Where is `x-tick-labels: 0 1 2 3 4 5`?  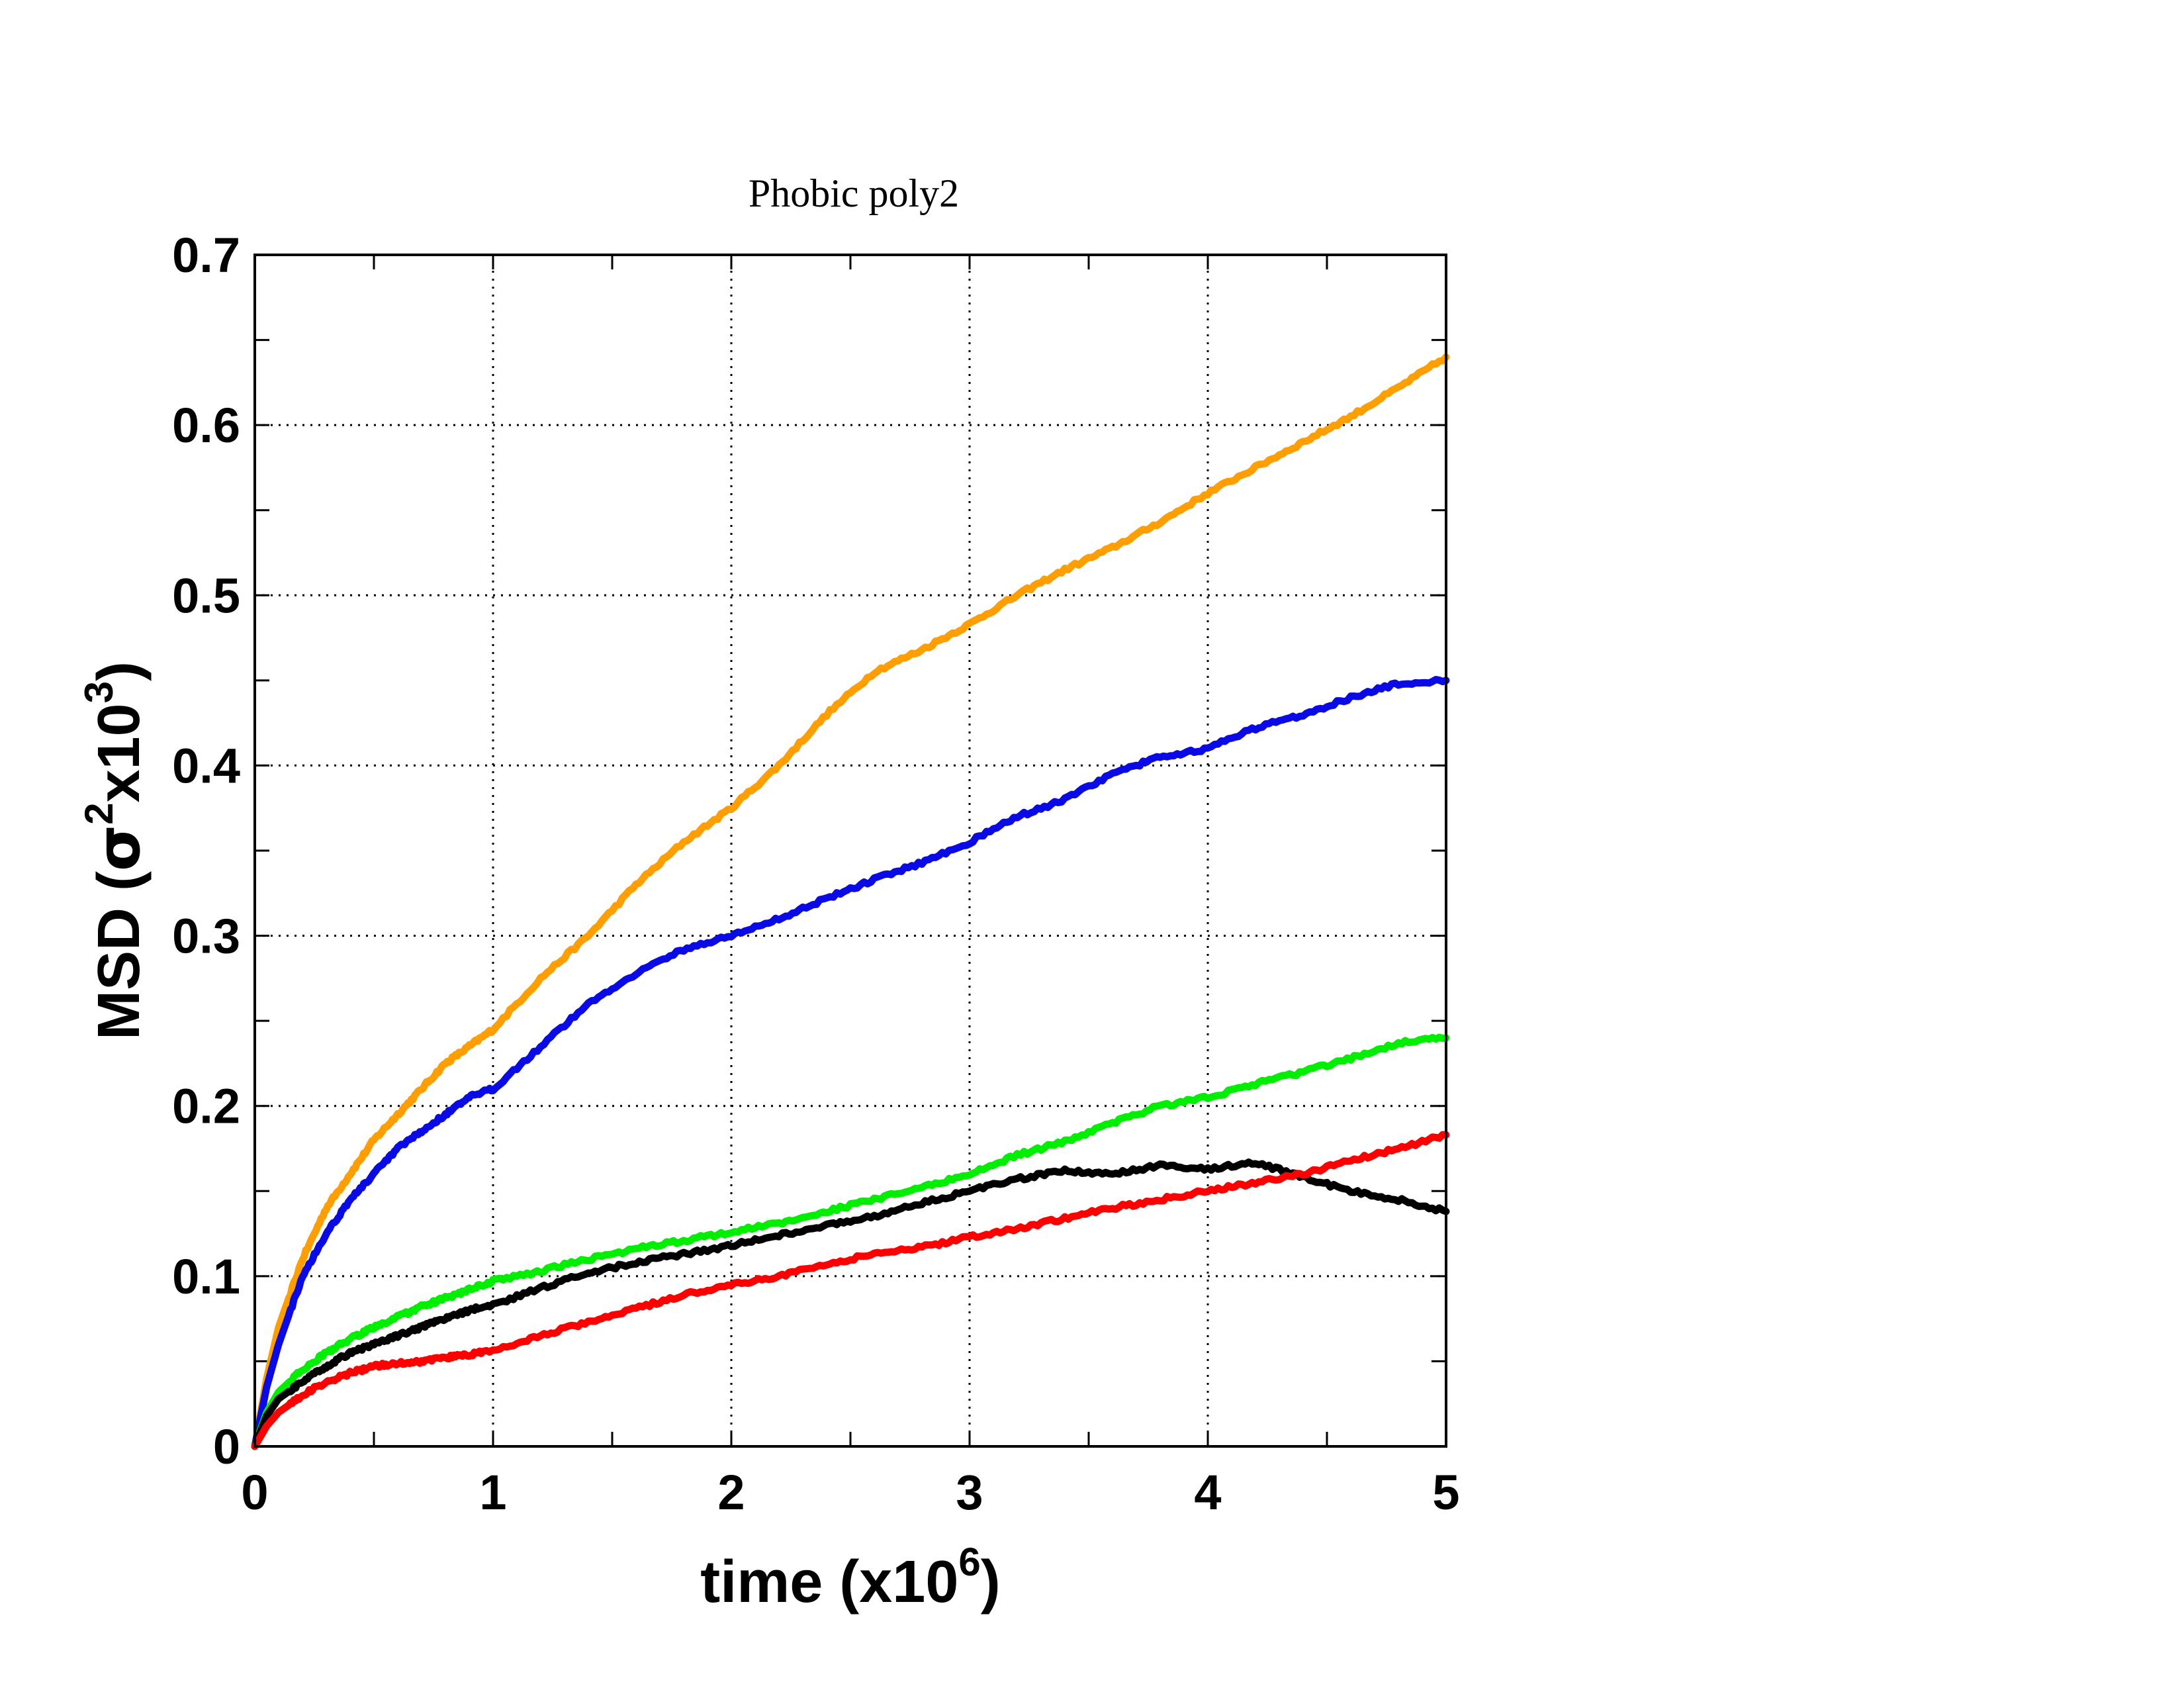 x-tick-labels: 0 1 2 3 4 5 is located at coordinates (850, 1492).